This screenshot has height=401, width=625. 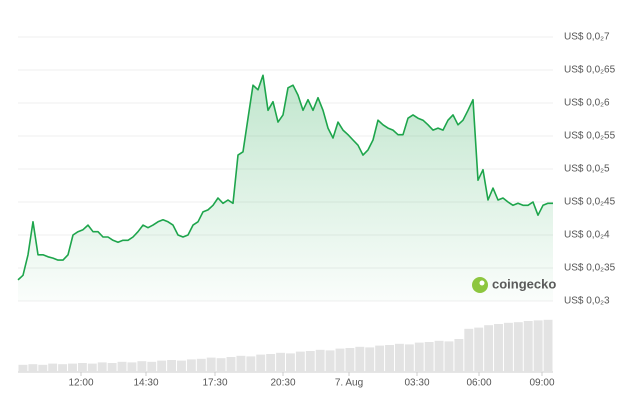 What do you see at coordinates (587, 169) in the screenshot?
I see `y-tick-label: US$ 0,0₂5` at bounding box center [587, 169].